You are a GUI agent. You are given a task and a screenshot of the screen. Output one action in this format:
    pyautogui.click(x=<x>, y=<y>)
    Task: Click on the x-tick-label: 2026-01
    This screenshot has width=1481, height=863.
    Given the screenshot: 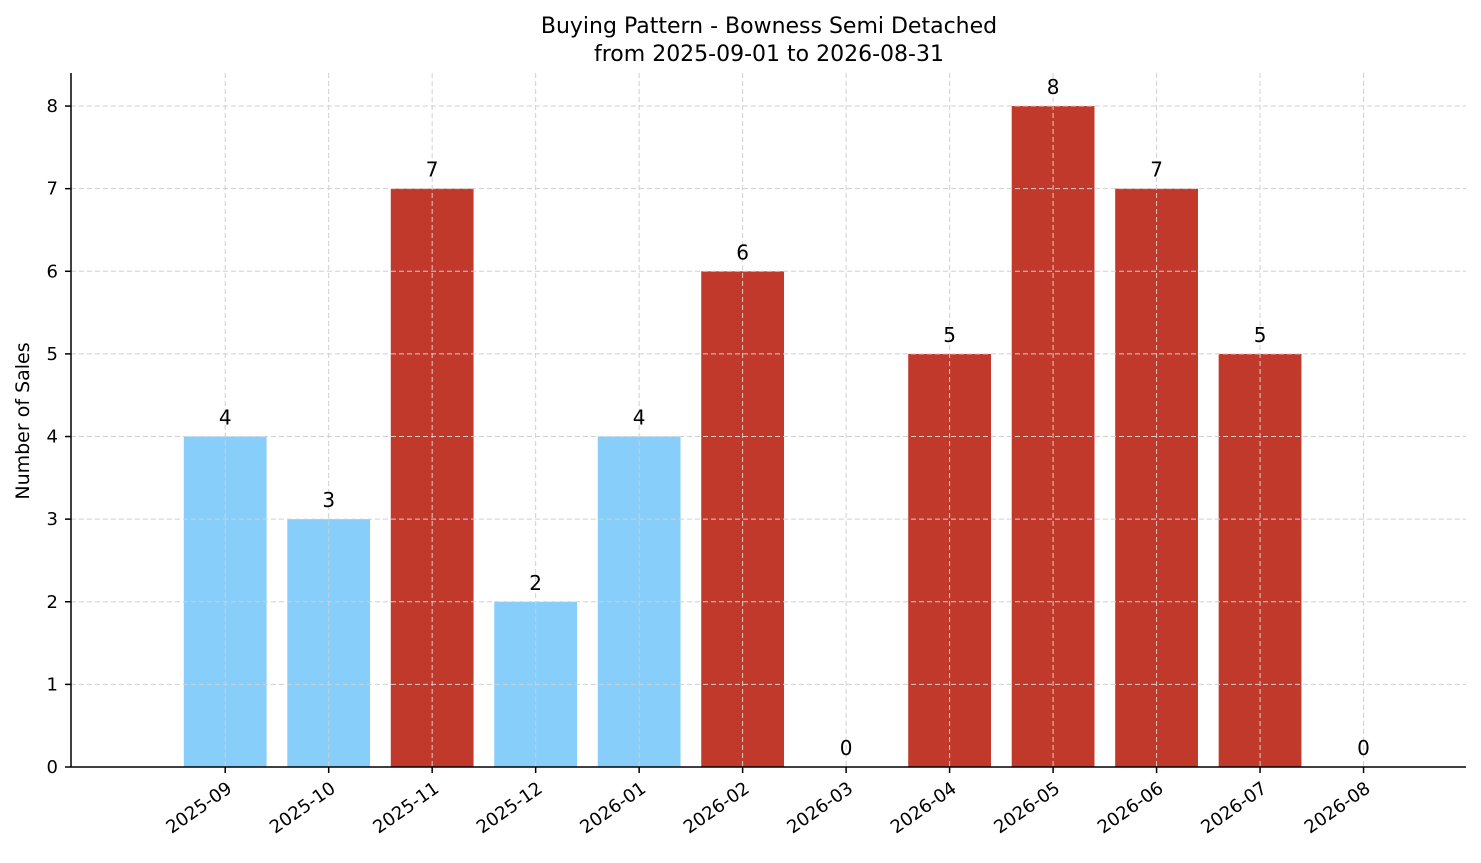 What is the action you would take?
    pyautogui.click(x=613, y=808)
    